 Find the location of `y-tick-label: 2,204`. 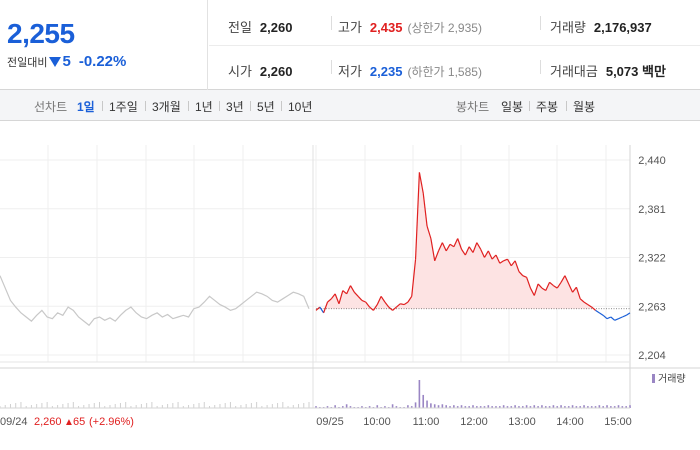

y-tick-label: 2,204 is located at coordinates (652, 356).